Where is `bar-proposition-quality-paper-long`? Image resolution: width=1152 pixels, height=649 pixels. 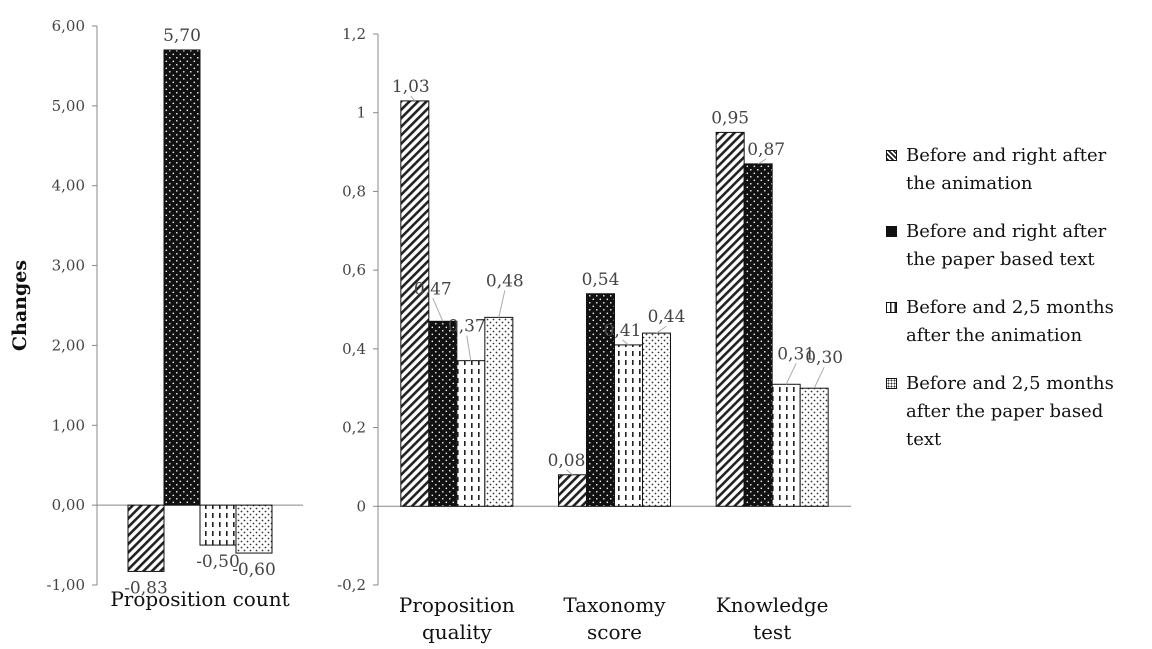 bar-proposition-quality-paper-long is located at coordinates (499, 411).